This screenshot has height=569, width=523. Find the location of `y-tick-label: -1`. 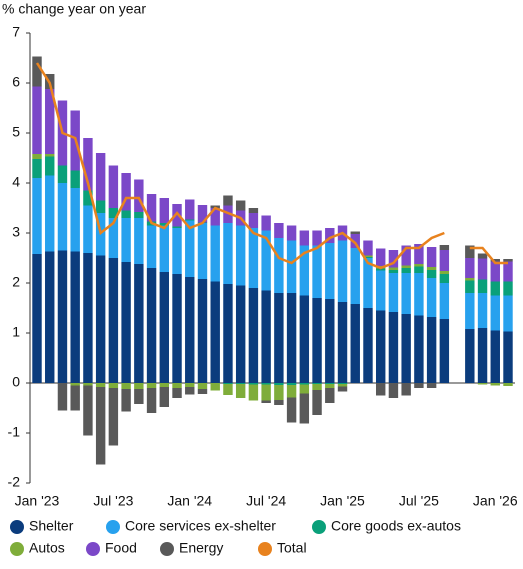

y-tick-label: -1 is located at coordinates (14, 432).